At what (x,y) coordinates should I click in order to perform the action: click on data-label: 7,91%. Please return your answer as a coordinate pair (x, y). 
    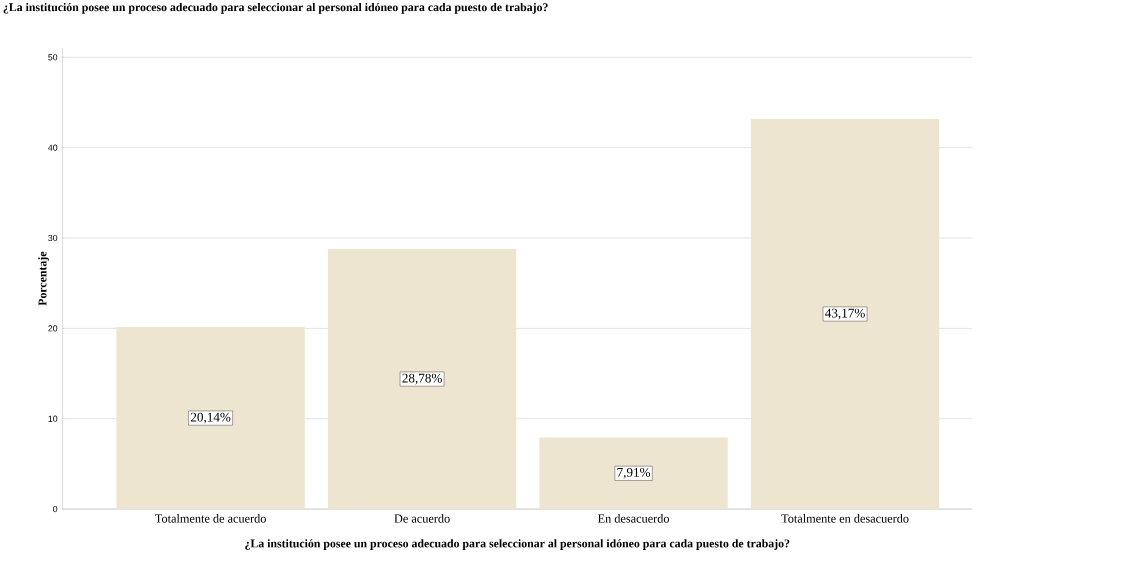
    Looking at the image, I should click on (634, 473).